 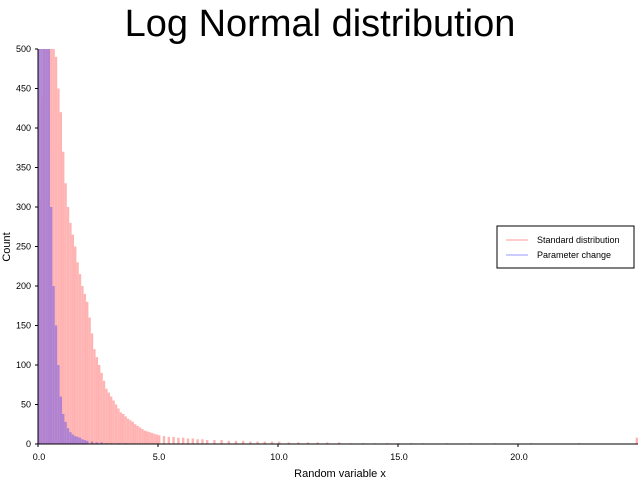 What do you see at coordinates (23, 326) in the screenshot?
I see `y-tick-label: 150` at bounding box center [23, 326].